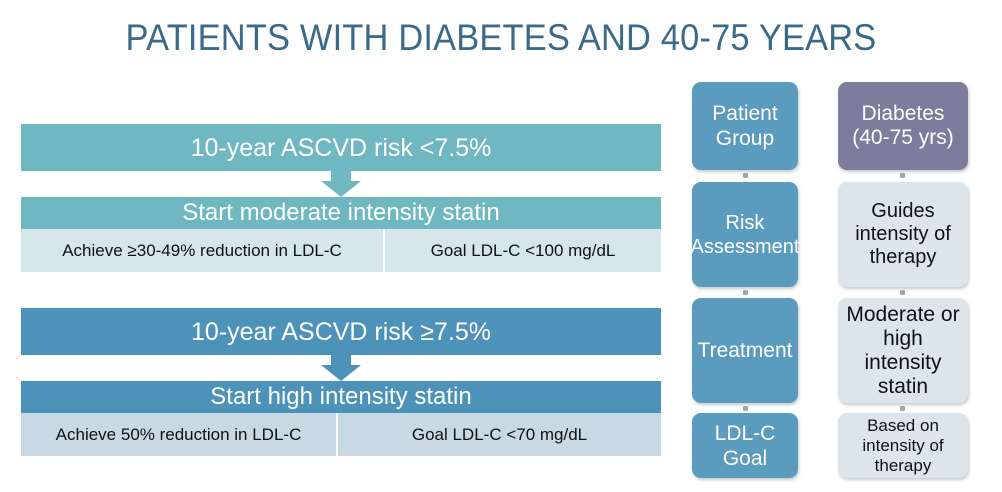 Image resolution: width=1002 pixels, height=492 pixels. What do you see at coordinates (745, 350) in the screenshot?
I see `summary-row-label: Treatment` at bounding box center [745, 350].